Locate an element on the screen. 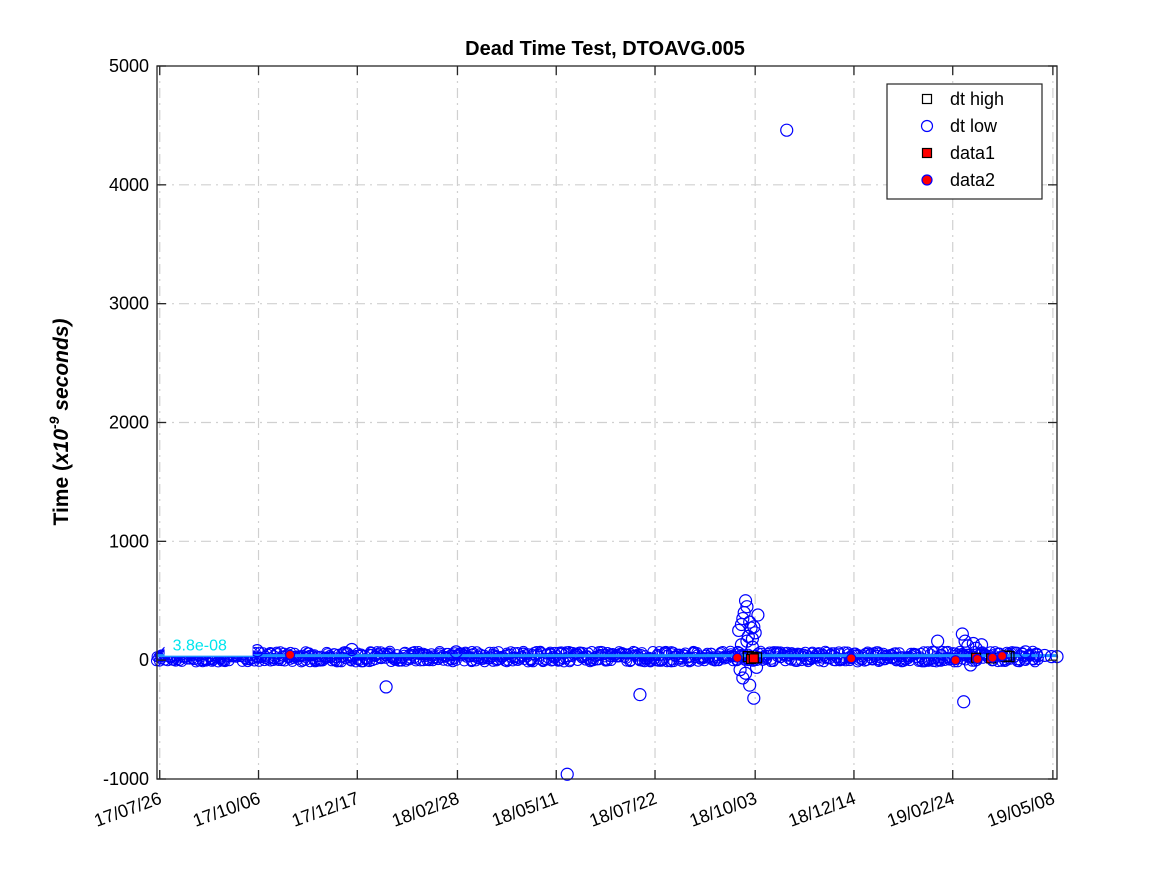 The width and height of the screenshot is (1167, 875). y-tick-label: 4000 is located at coordinates (129, 185).